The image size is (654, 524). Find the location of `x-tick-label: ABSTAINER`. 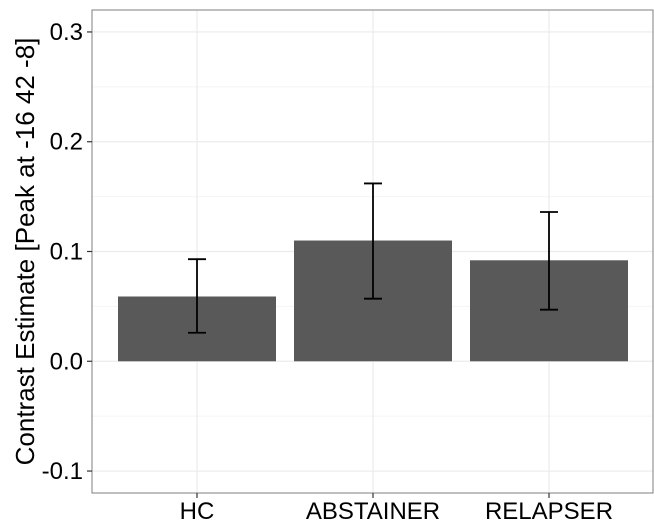

x-tick-label: ABSTAINER is located at coordinates (373, 511).